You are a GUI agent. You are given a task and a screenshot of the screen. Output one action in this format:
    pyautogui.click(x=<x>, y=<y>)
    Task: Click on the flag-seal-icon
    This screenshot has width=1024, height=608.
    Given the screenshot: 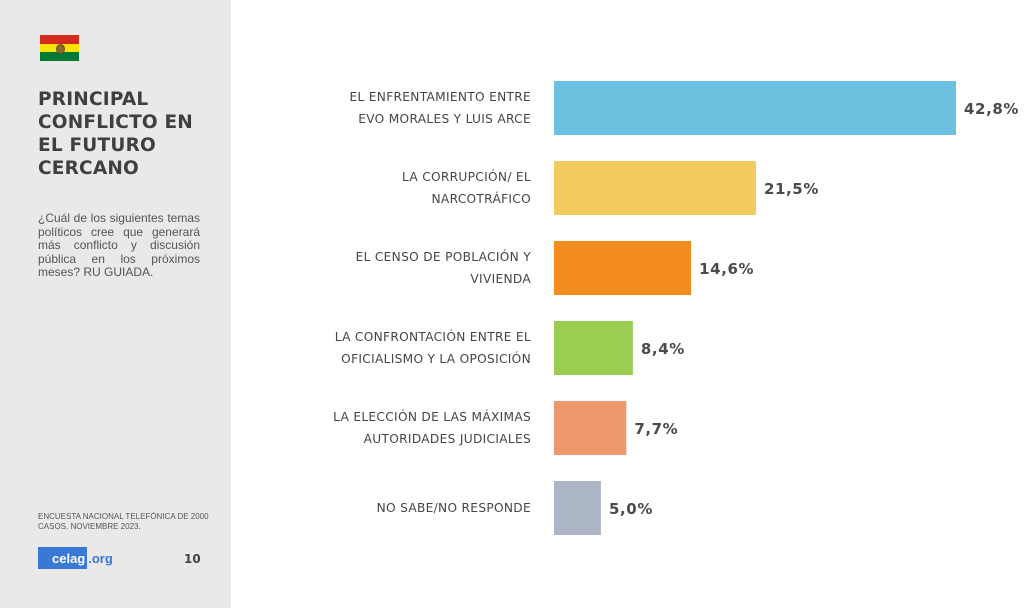 What is the action you would take?
    pyautogui.click(x=60, y=49)
    